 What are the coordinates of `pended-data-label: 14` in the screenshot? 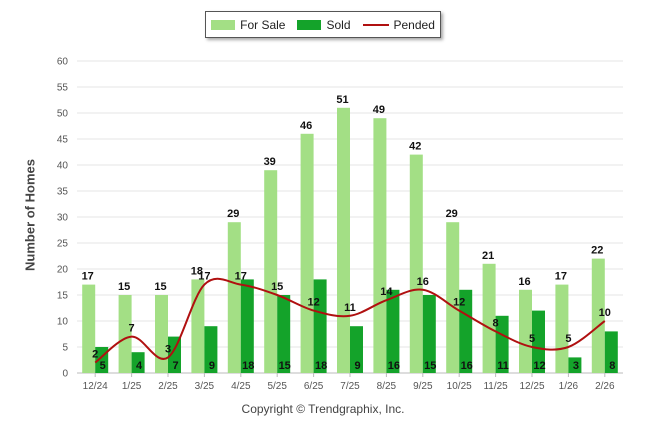 It's located at (386, 292).